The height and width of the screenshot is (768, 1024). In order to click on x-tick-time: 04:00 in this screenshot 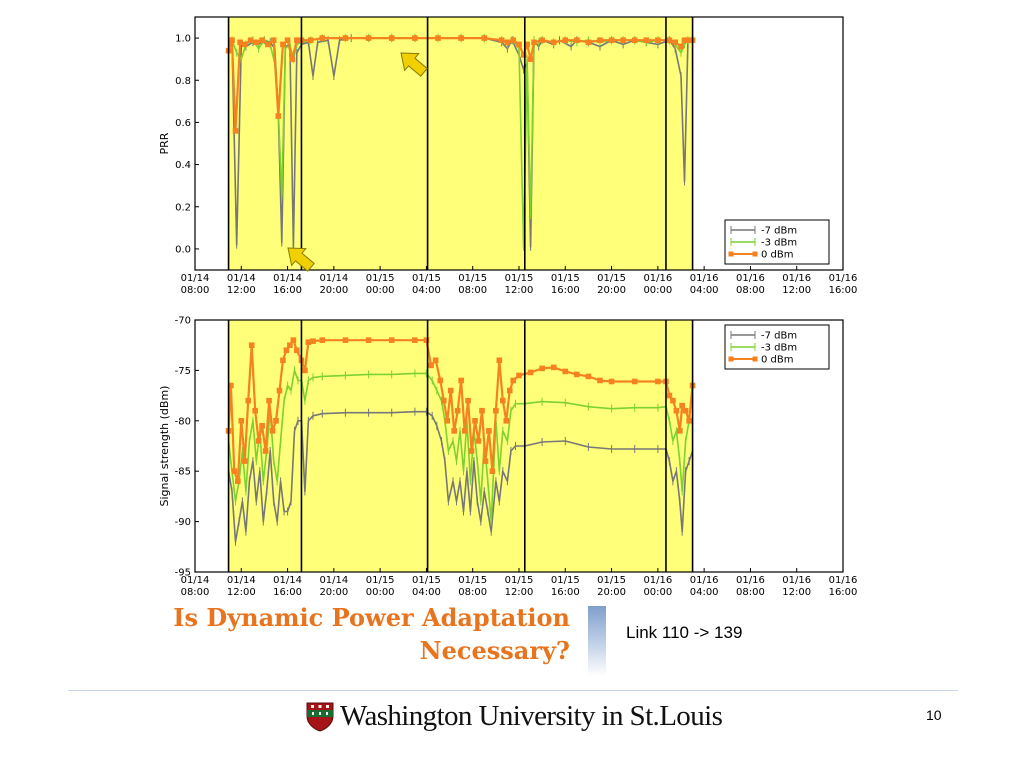, I will do `click(704, 592)`.